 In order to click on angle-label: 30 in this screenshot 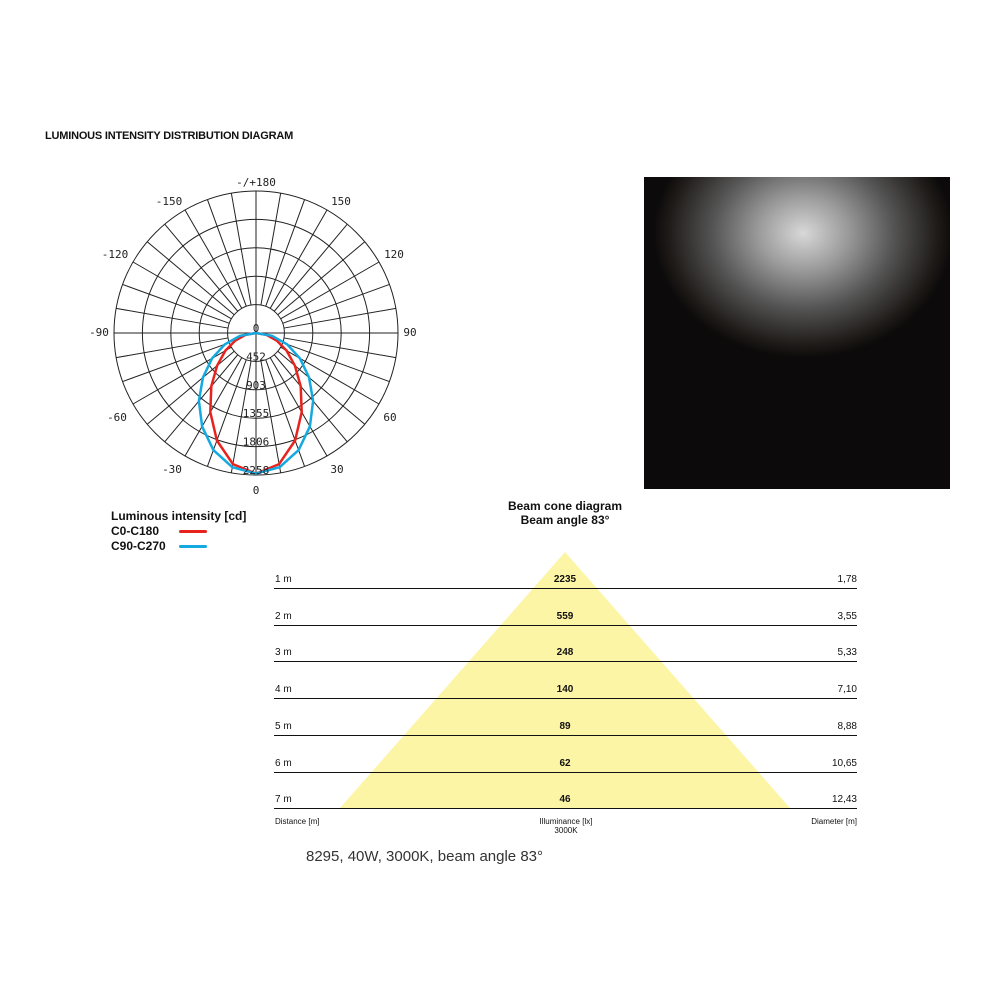, I will do `click(336, 469)`.